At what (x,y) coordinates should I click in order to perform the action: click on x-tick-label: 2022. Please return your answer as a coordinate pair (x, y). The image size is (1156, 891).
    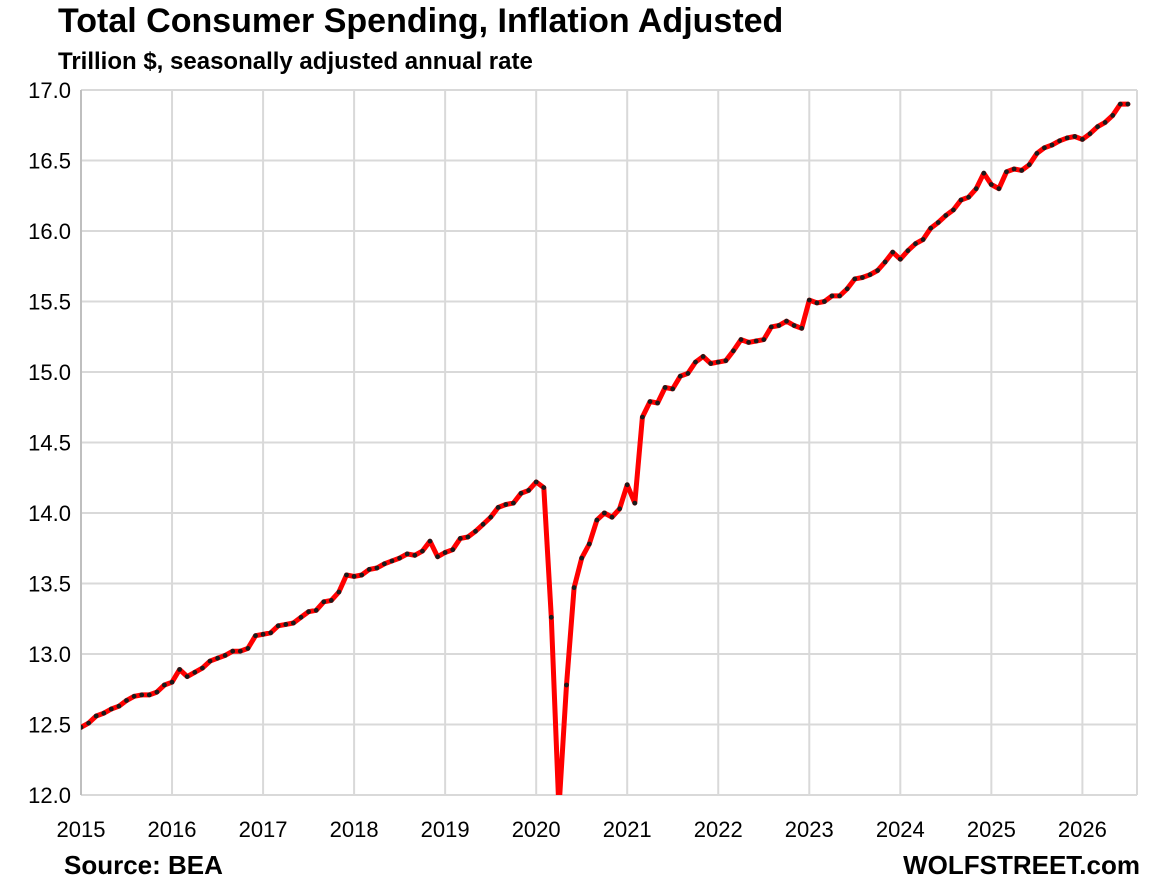
    Looking at the image, I should click on (718, 829).